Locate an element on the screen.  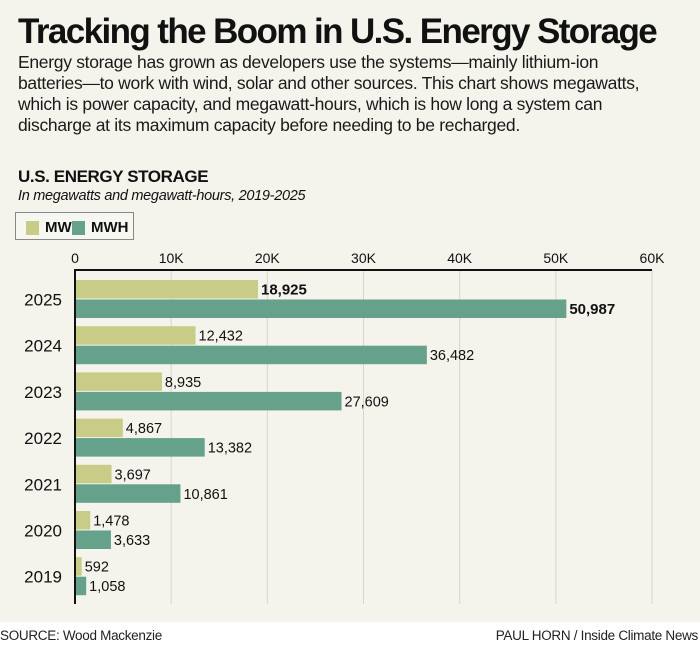
data-label-mw: 1,478 is located at coordinates (111, 522).